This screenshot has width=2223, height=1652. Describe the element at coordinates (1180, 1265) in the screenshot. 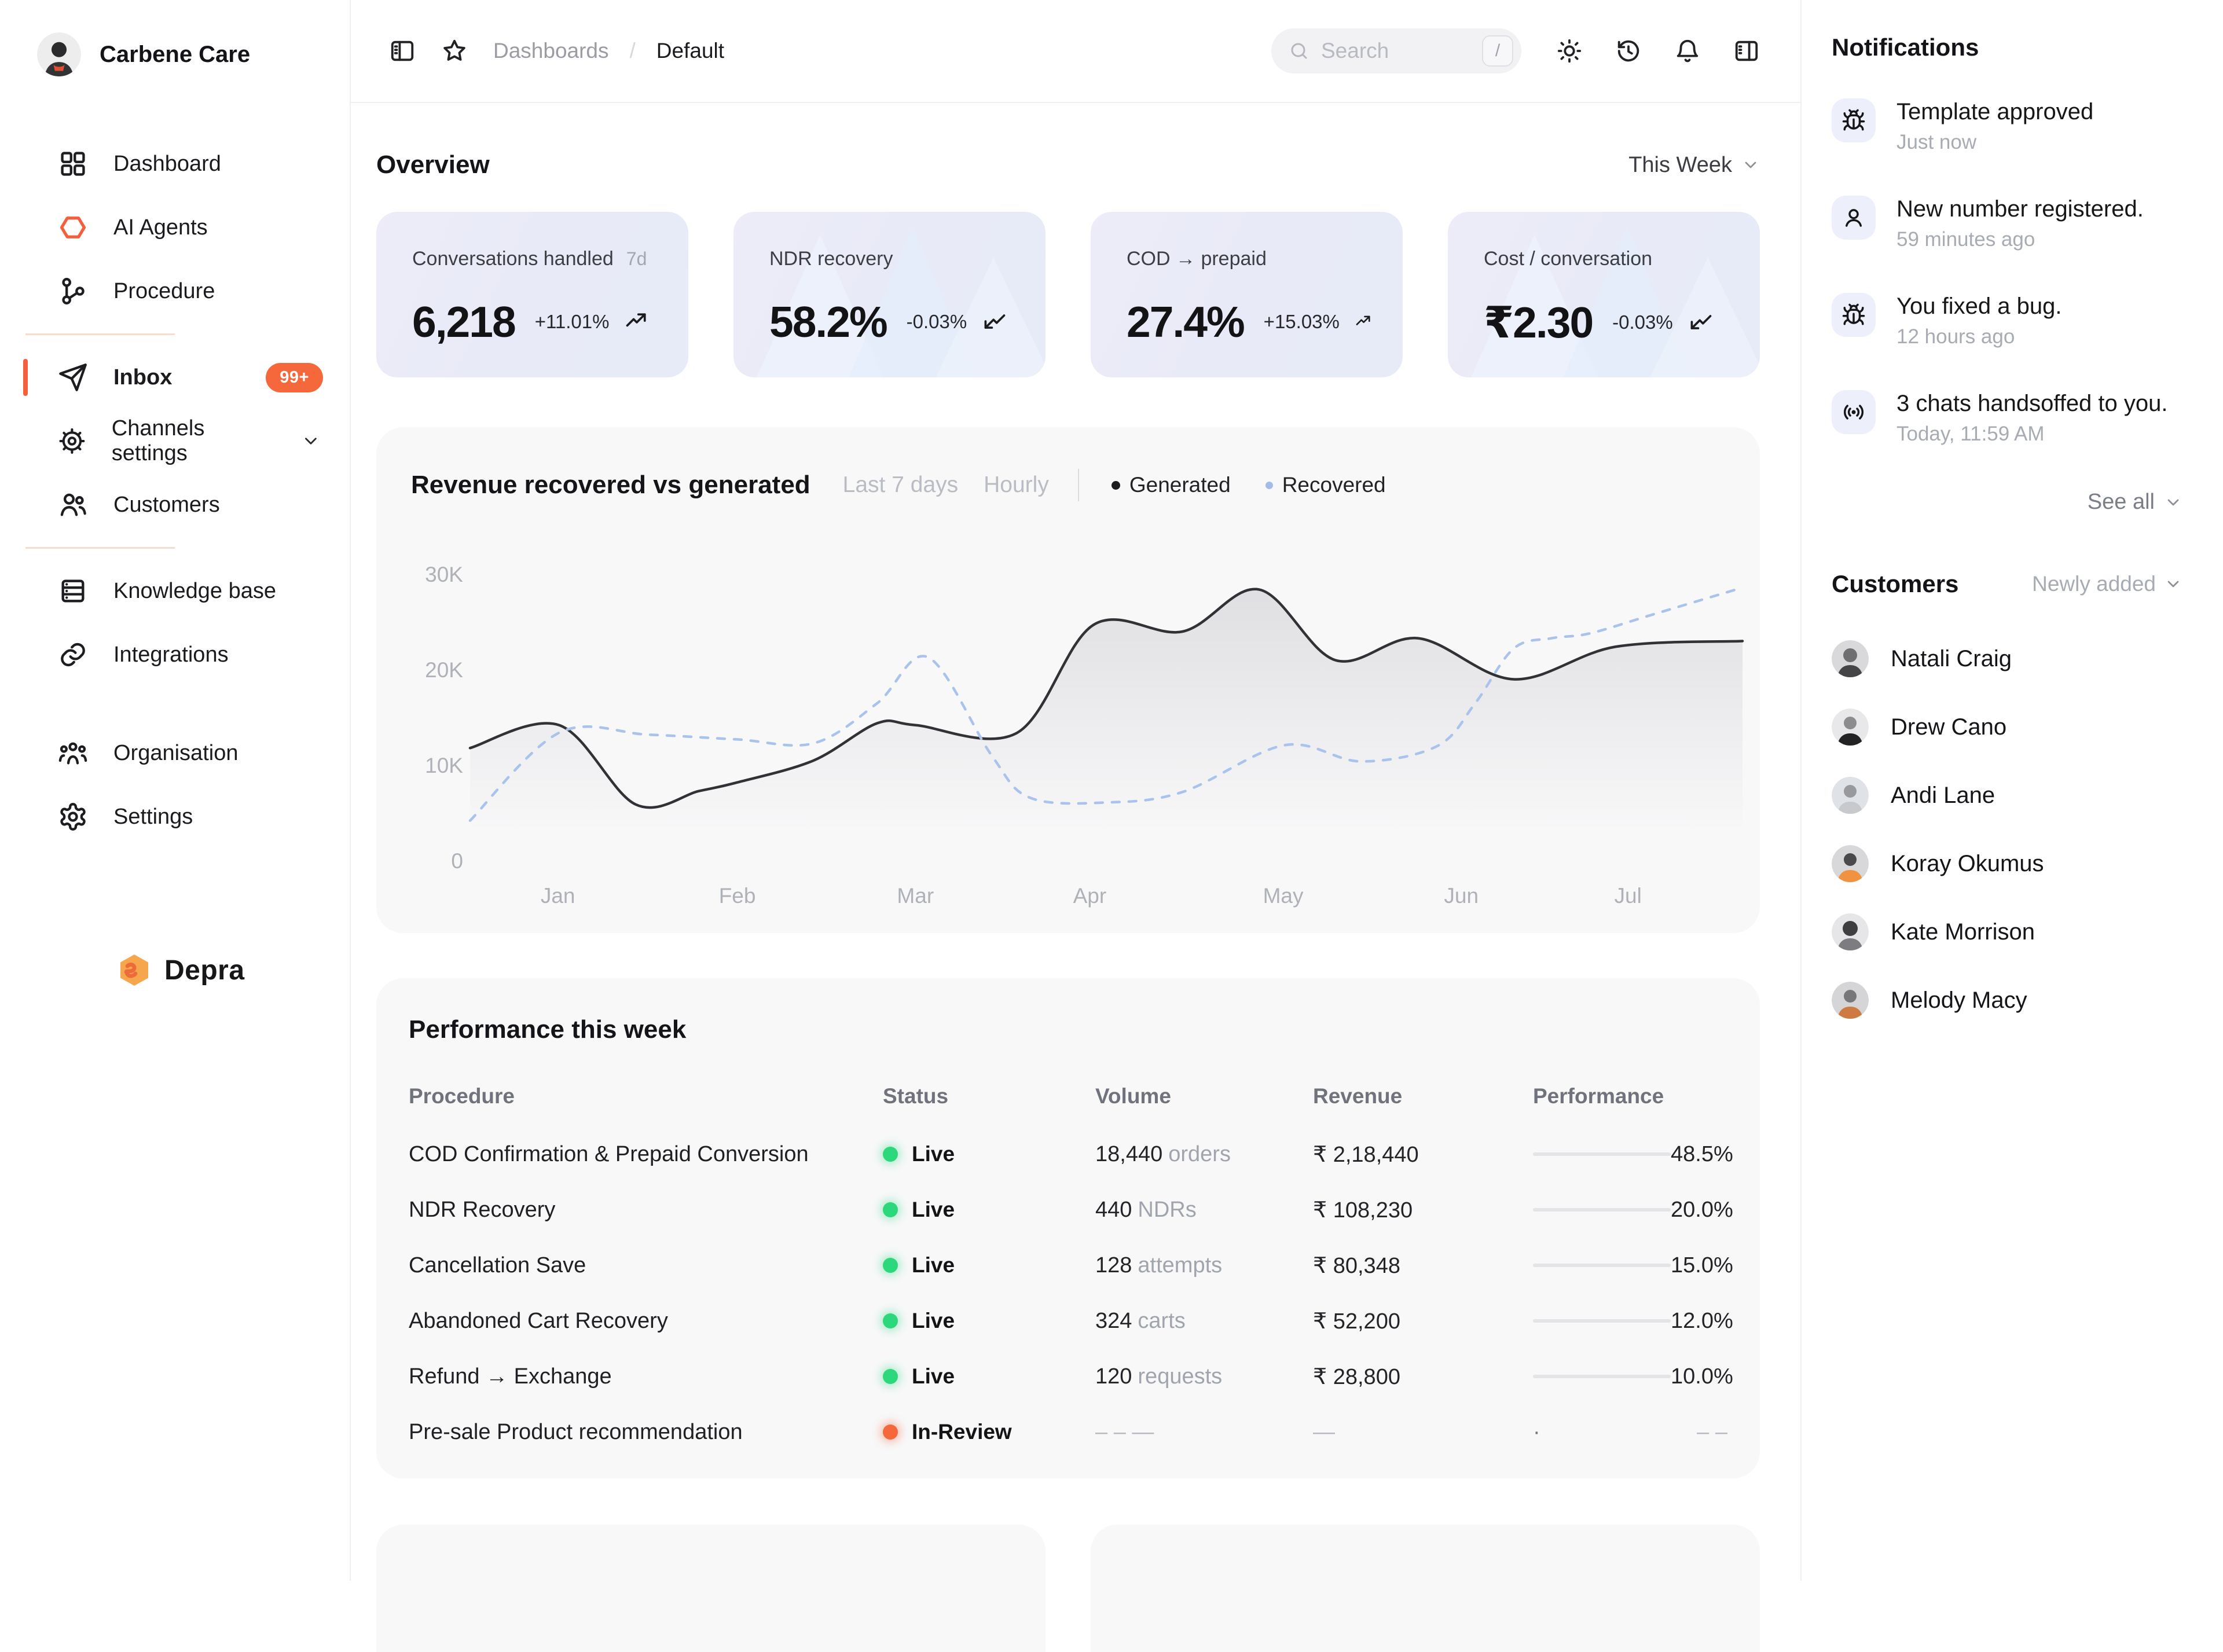

I see `volume-unit: attempts` at that location.